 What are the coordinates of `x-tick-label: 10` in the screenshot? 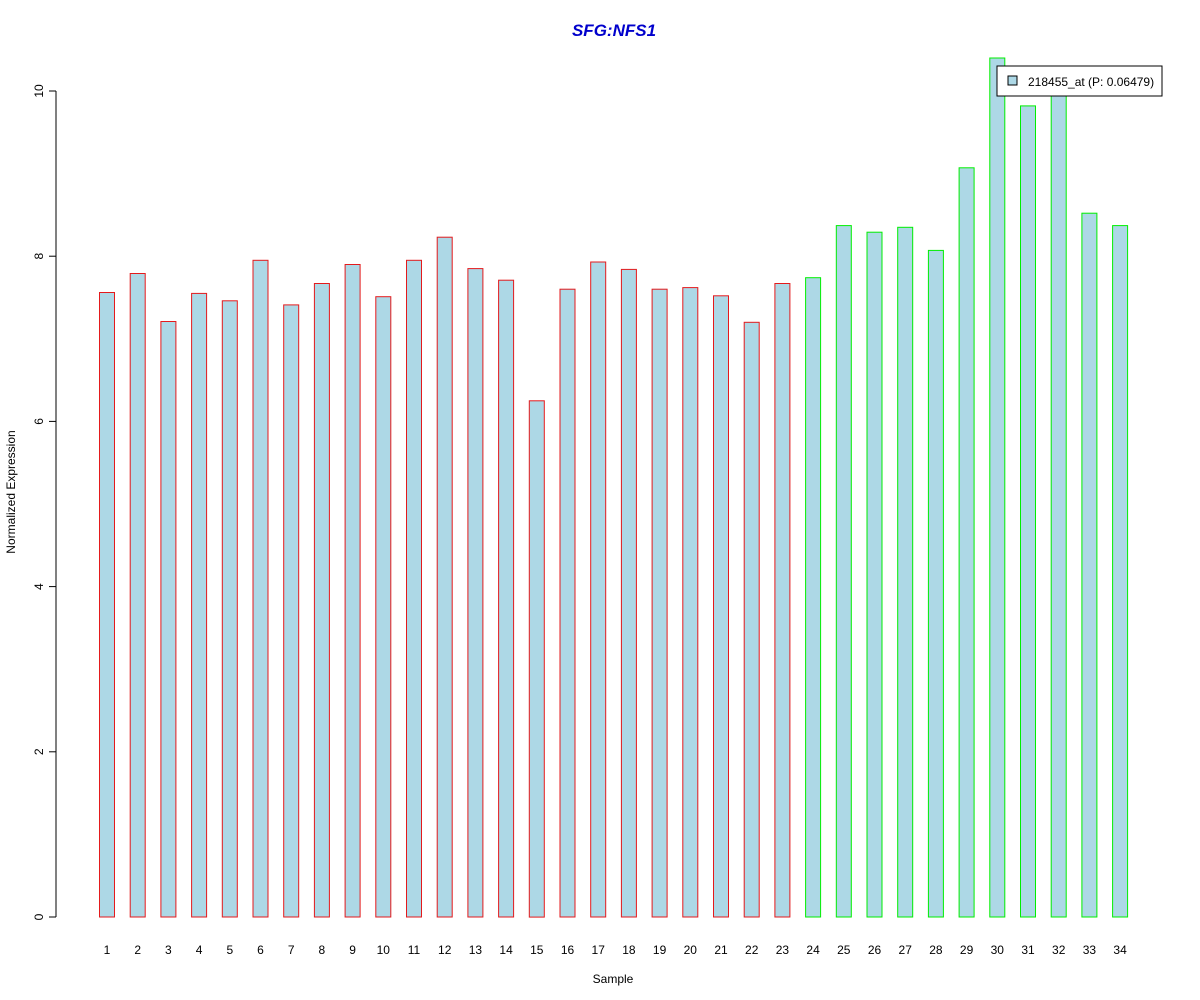 It's located at (384, 950).